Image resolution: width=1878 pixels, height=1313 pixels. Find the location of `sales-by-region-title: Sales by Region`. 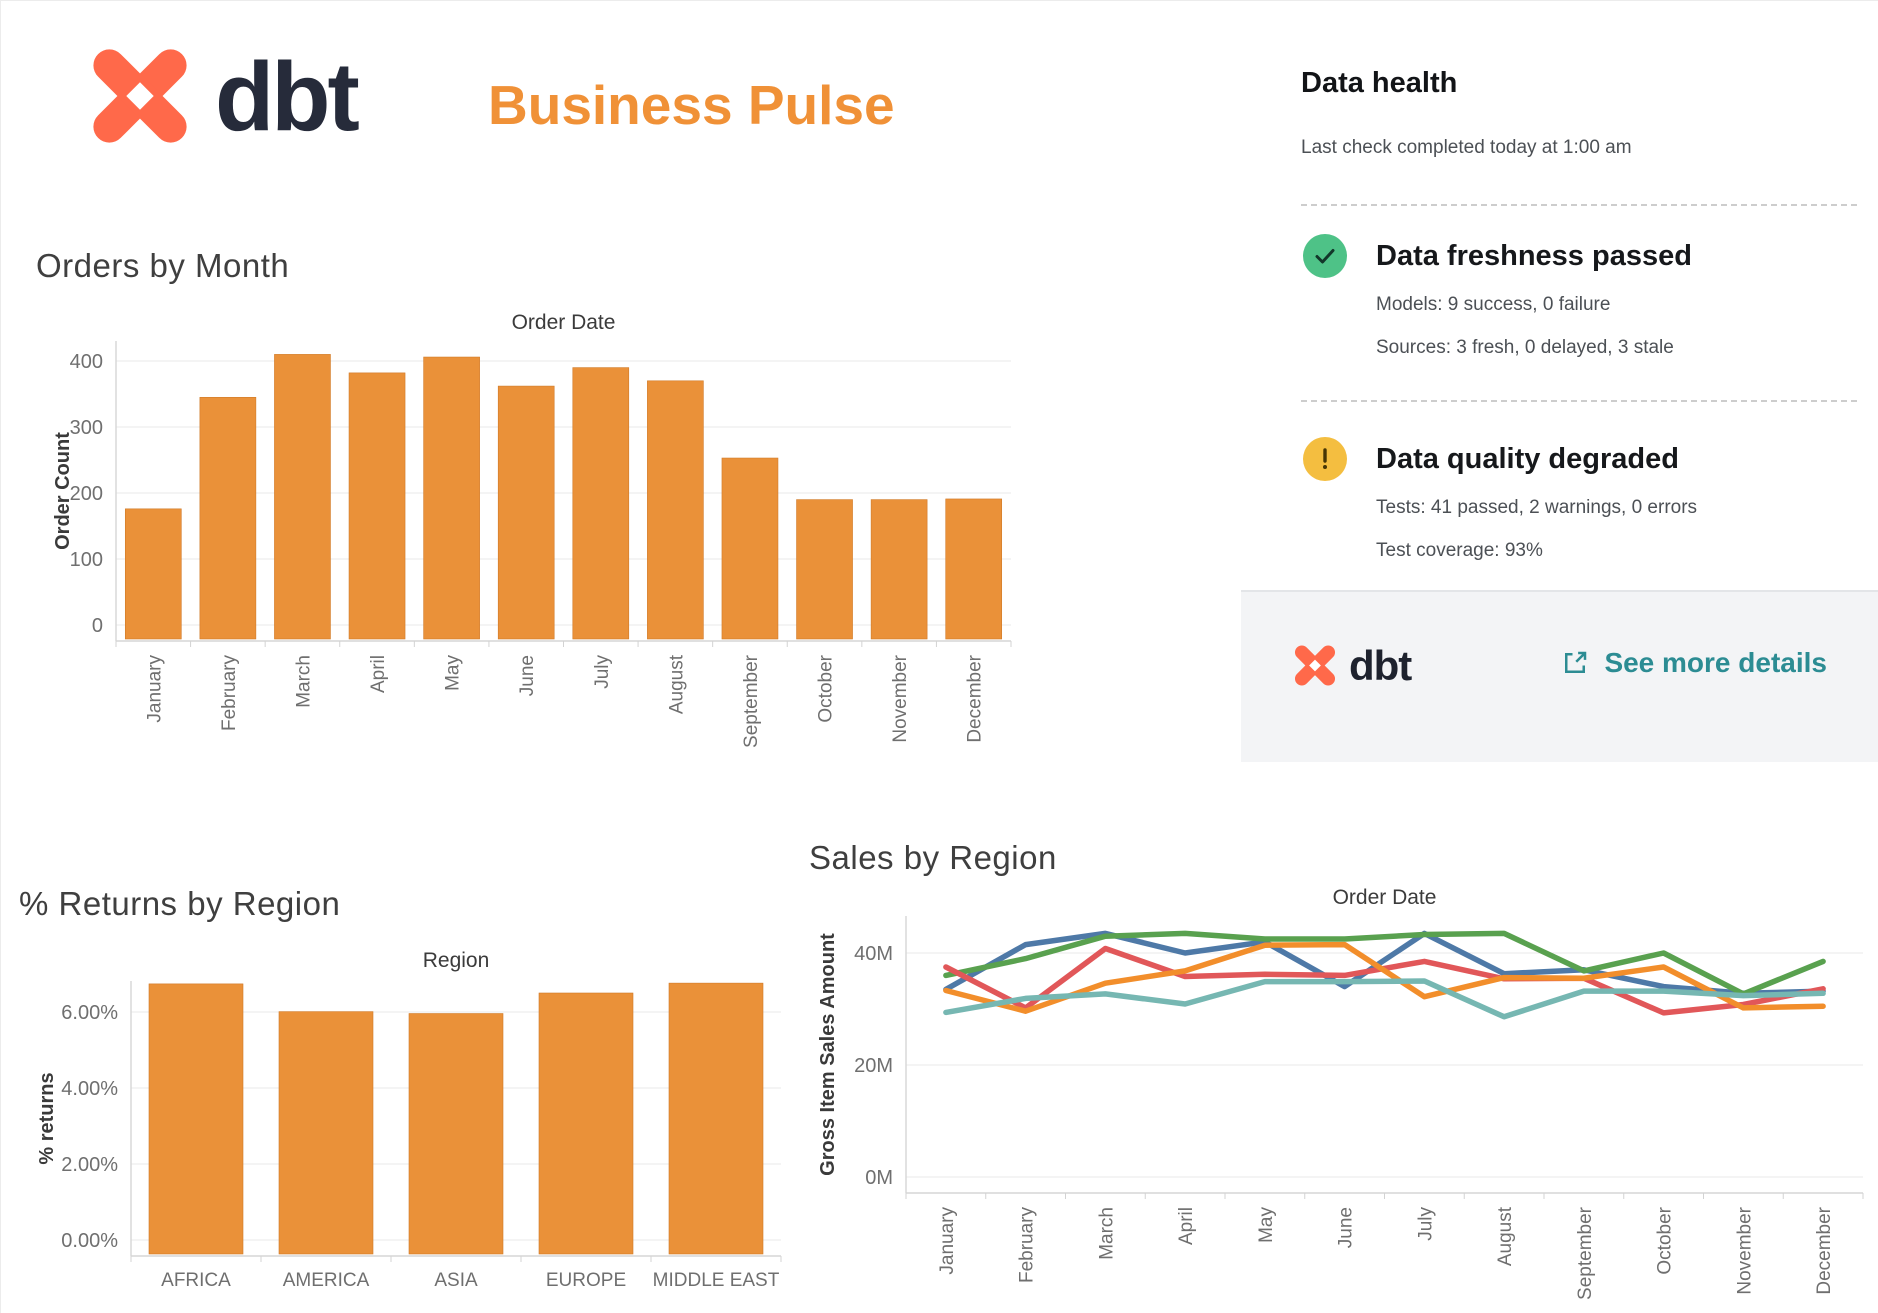

sales-by-region-title: Sales by Region is located at coordinates (933, 857).